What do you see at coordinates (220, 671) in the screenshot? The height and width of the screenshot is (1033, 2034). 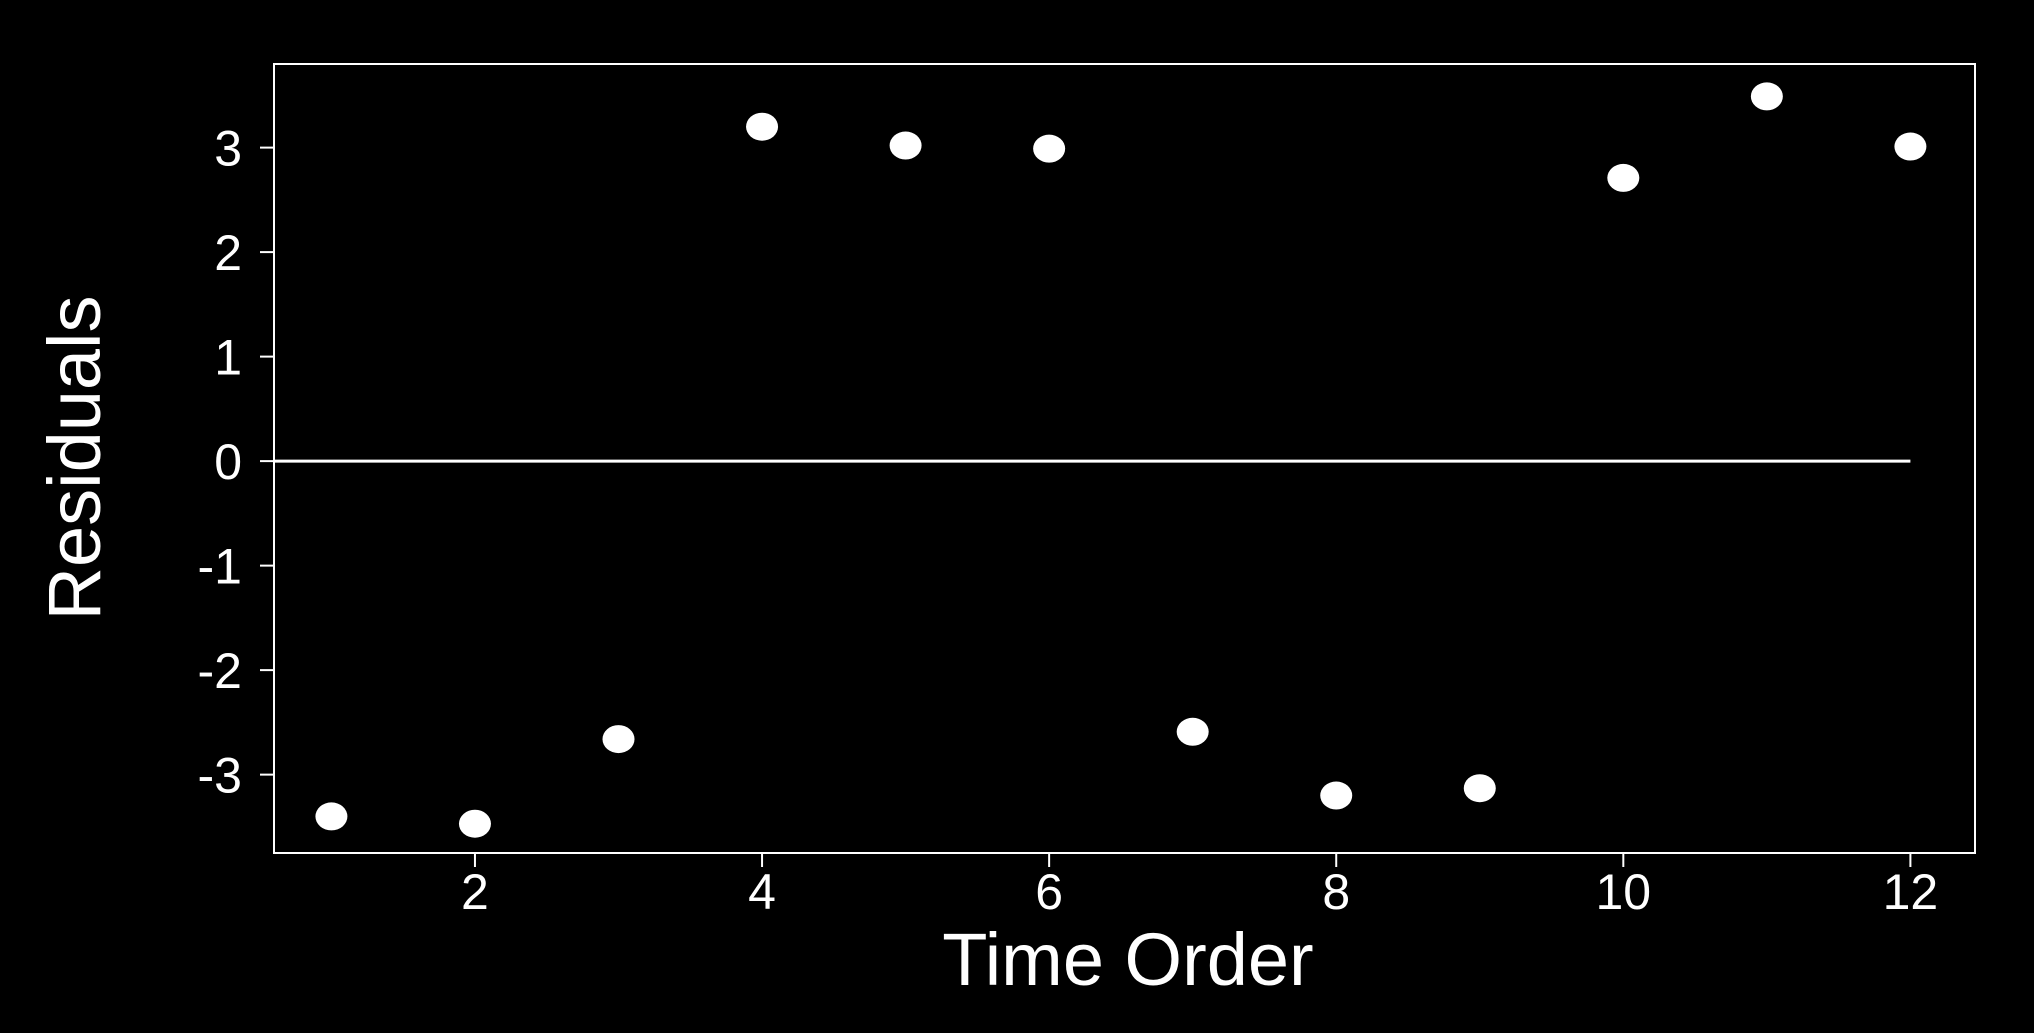 I see `y-tick-label: -2` at bounding box center [220, 671].